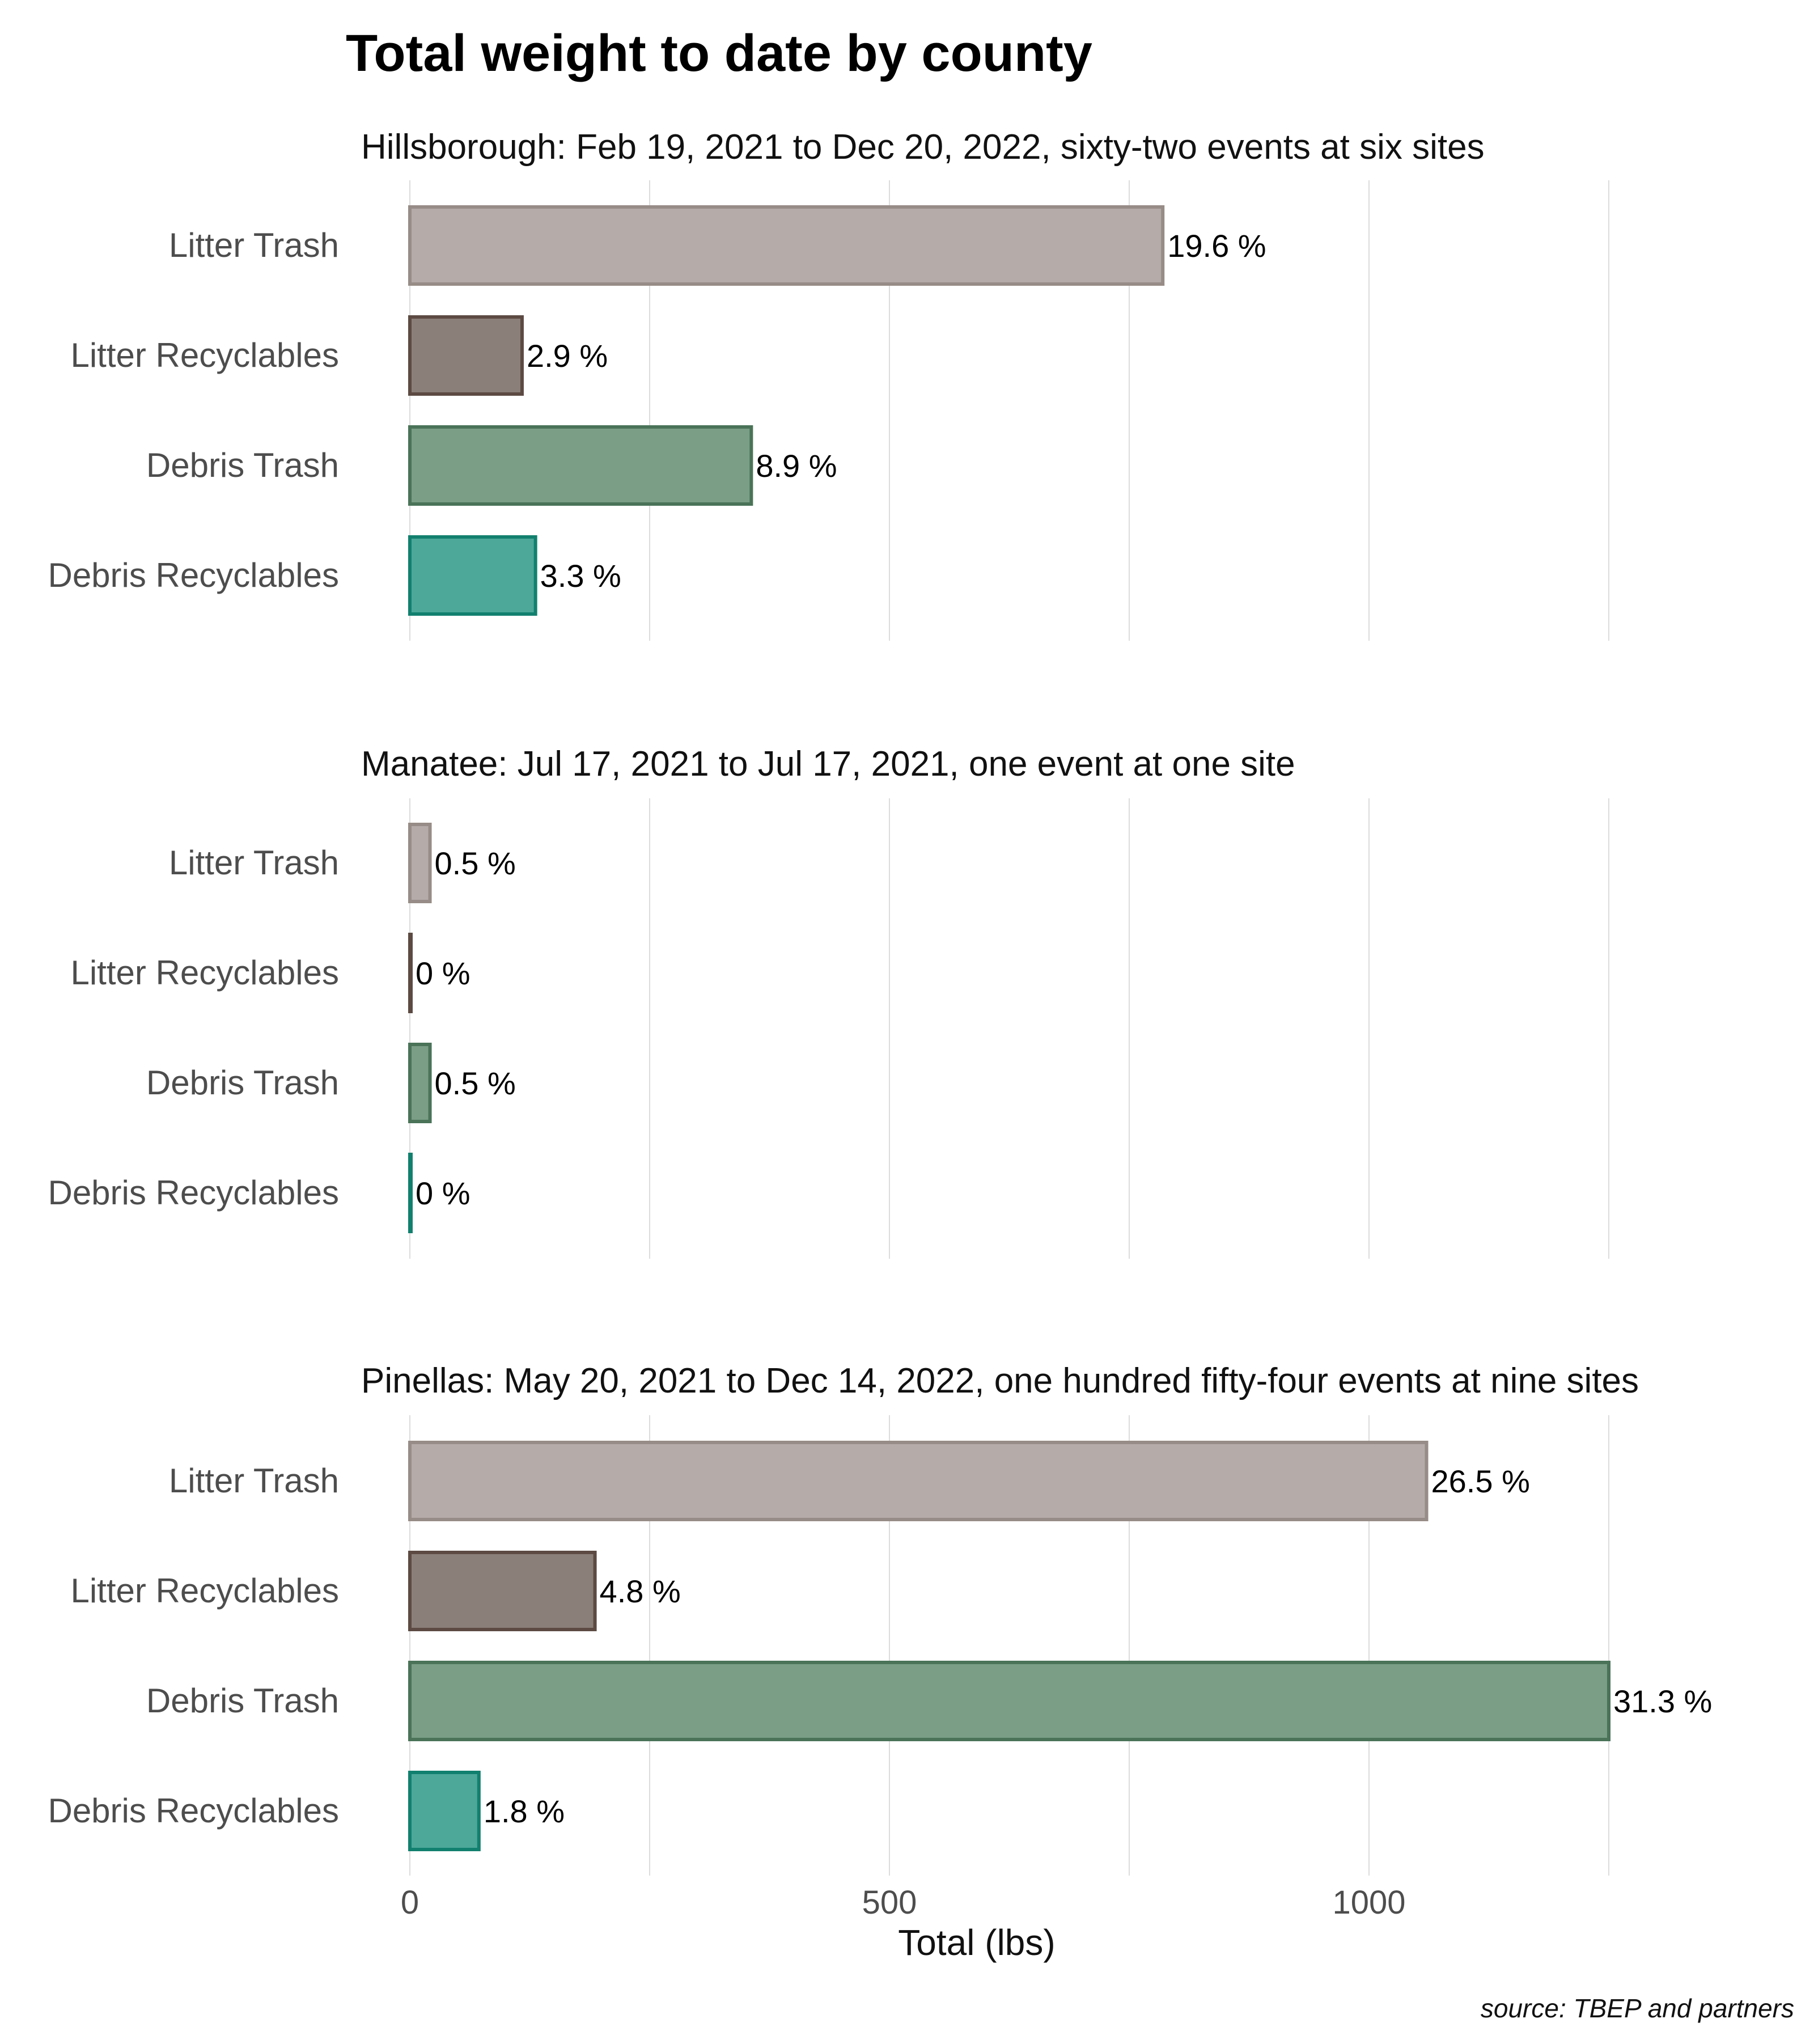 The height and width of the screenshot is (2044, 1814). I want to click on source-caption: source: TBEP and partners, so click(1637, 2009).